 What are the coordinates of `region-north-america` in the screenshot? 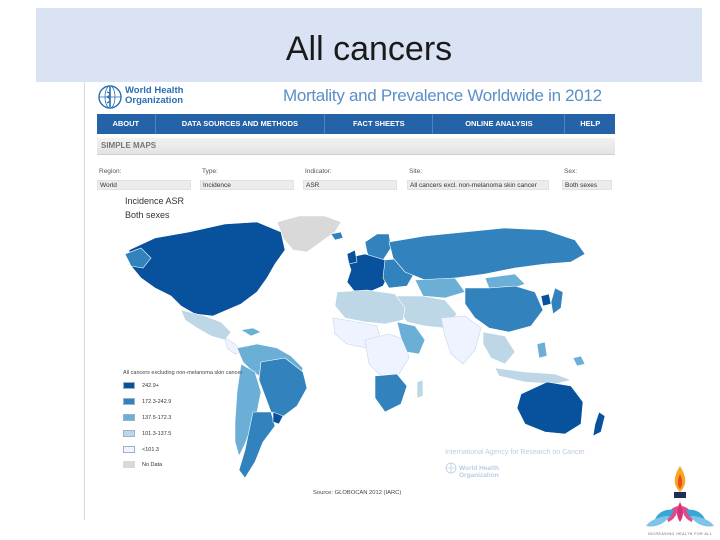 It's located at (207, 269).